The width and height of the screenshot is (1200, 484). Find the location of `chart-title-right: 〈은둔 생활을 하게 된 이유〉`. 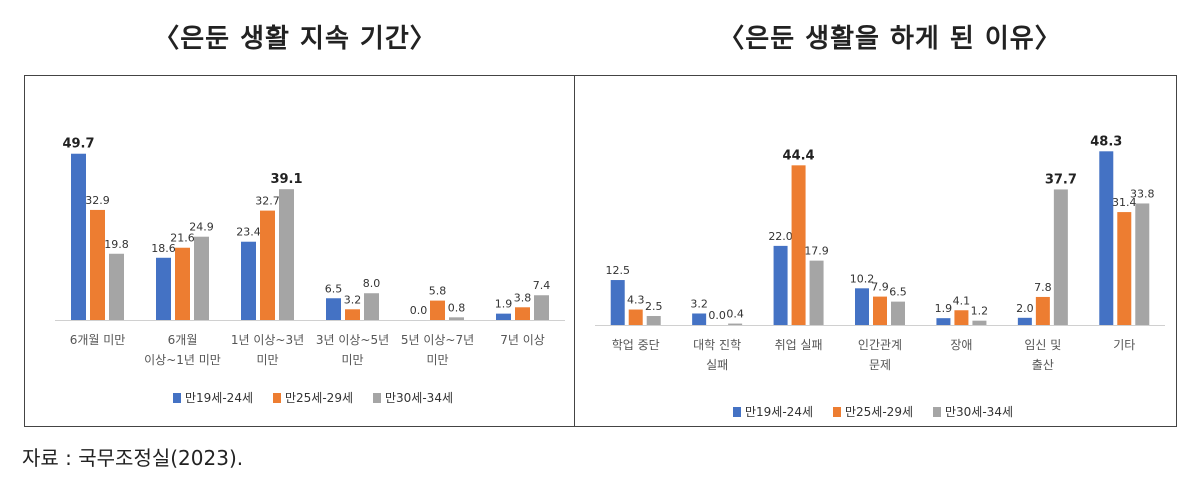

chart-title-right: 〈은둔 생활을 하게 된 이유〉 is located at coordinates (890, 39).